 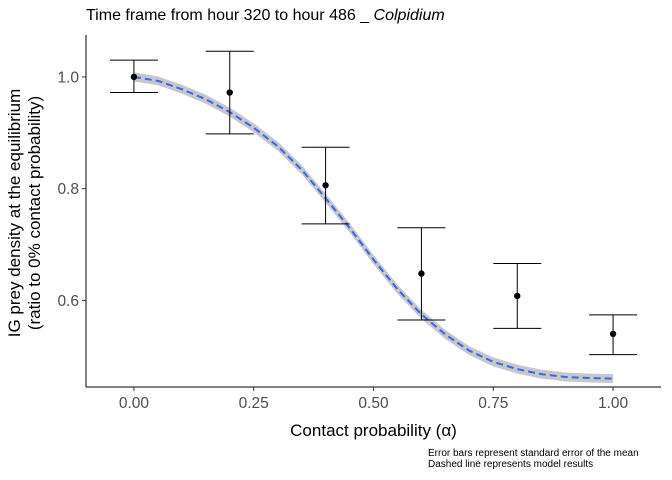 I want to click on x-tick-label-3: 0.75, so click(x=493, y=403).